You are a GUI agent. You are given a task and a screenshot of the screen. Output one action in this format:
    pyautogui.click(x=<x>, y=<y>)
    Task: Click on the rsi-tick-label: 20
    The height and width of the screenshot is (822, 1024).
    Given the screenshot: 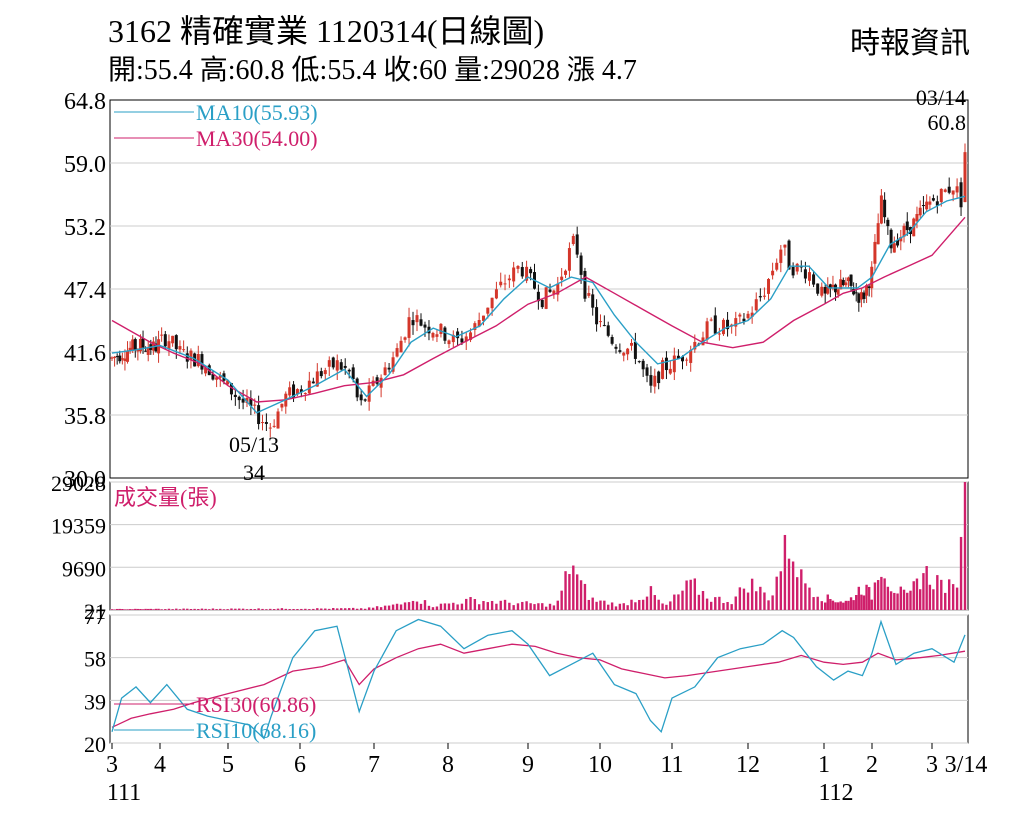 What is the action you would take?
    pyautogui.click(x=95, y=744)
    